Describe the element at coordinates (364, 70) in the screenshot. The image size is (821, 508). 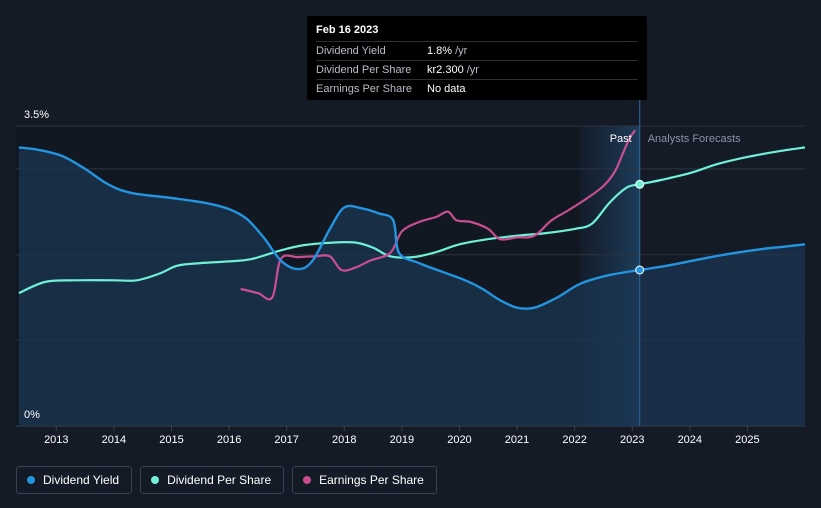
I see `tooltip-label: Dividend Per Share` at that location.